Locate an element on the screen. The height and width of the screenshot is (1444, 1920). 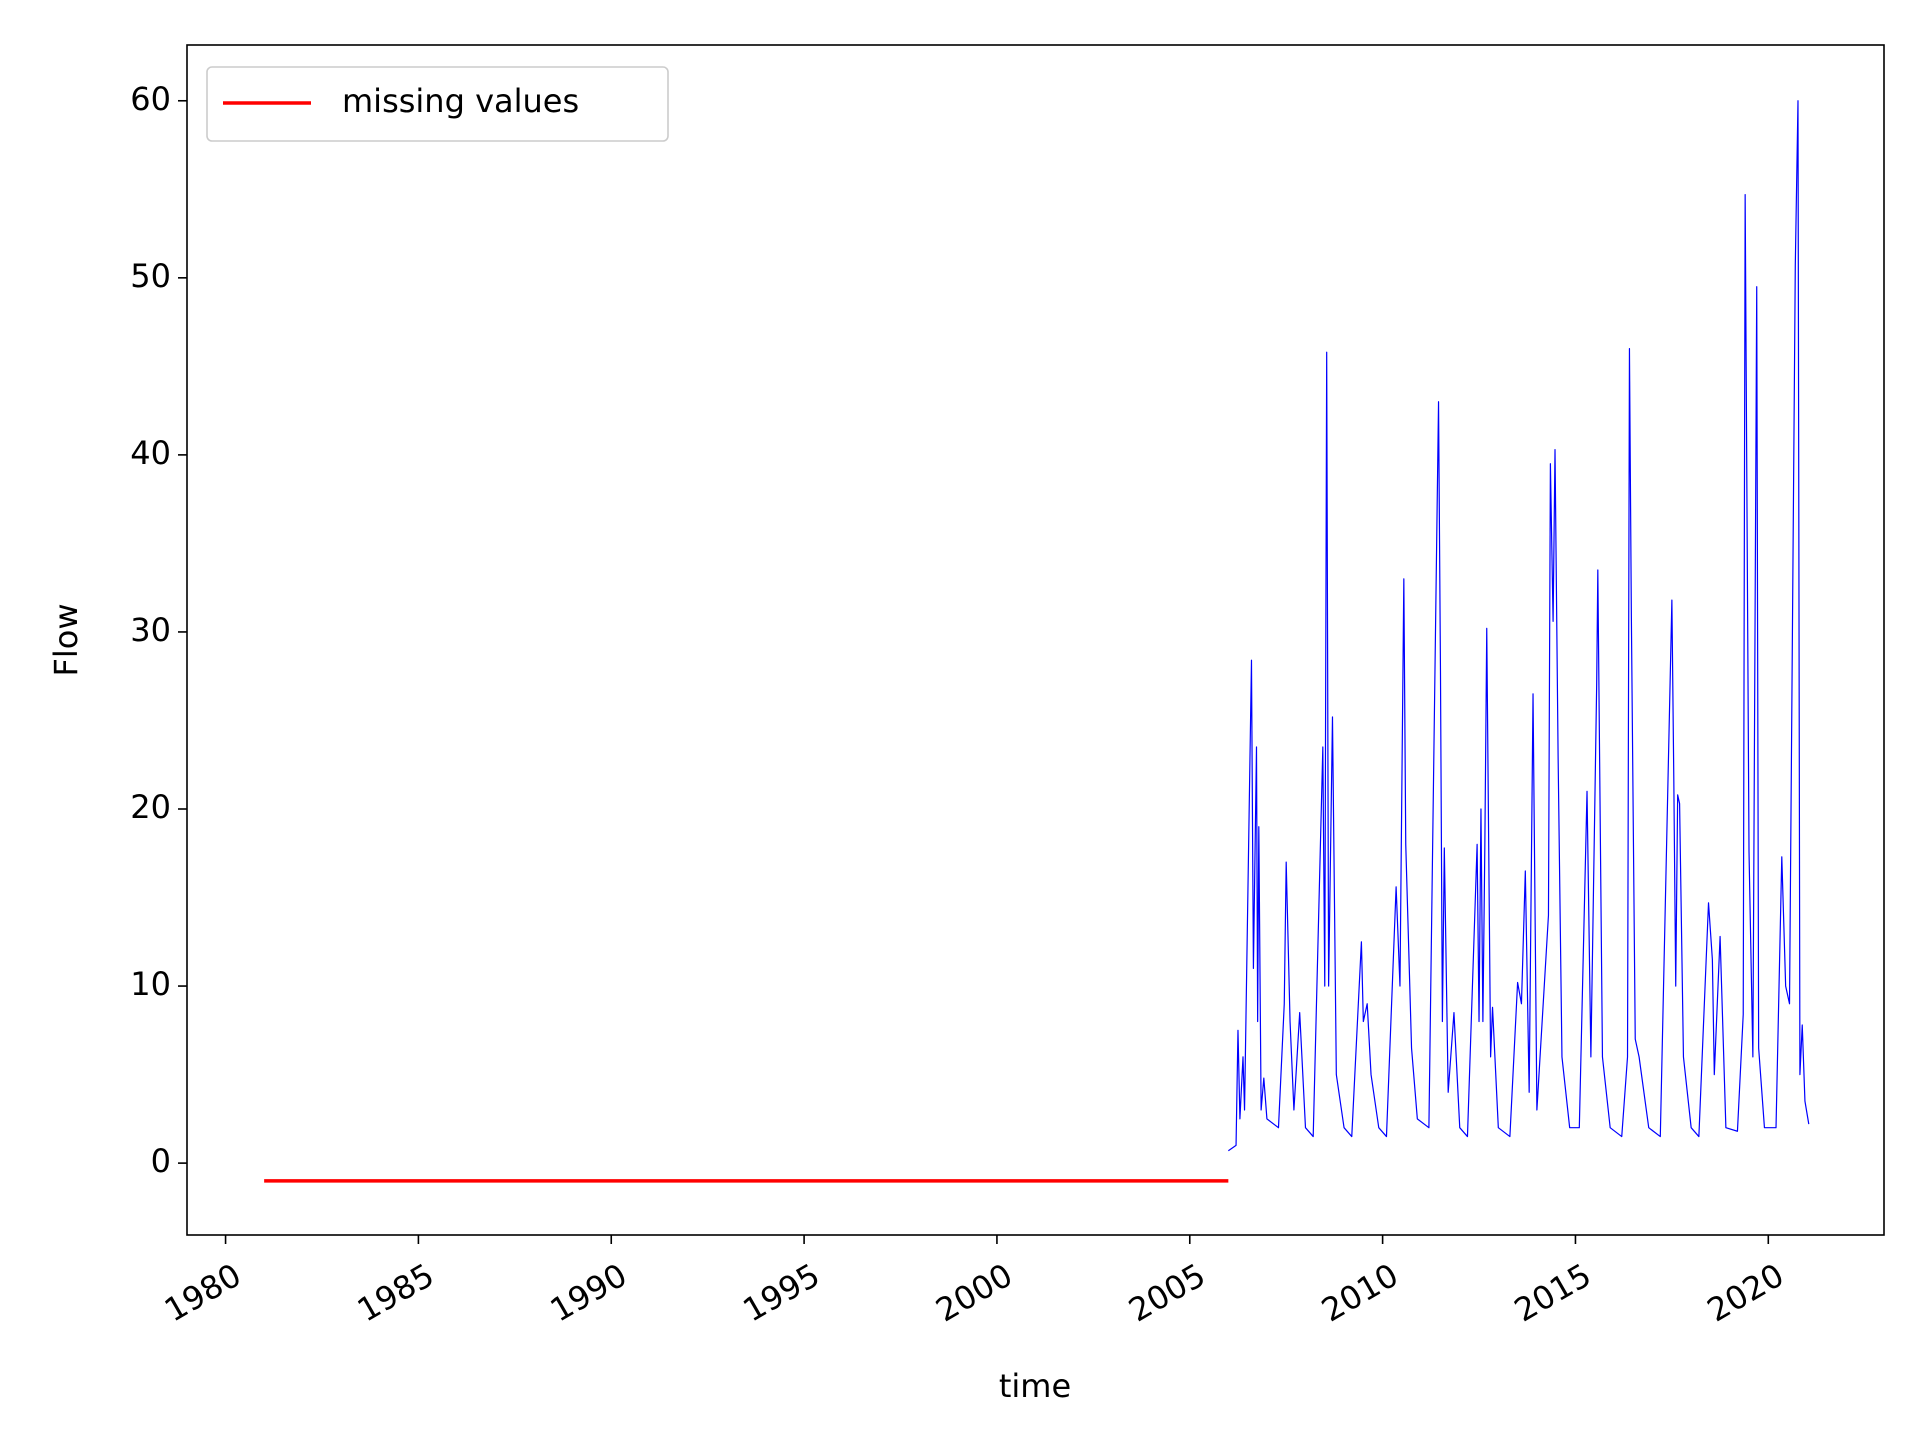
y-tick-label: 20 is located at coordinates (150, 807).